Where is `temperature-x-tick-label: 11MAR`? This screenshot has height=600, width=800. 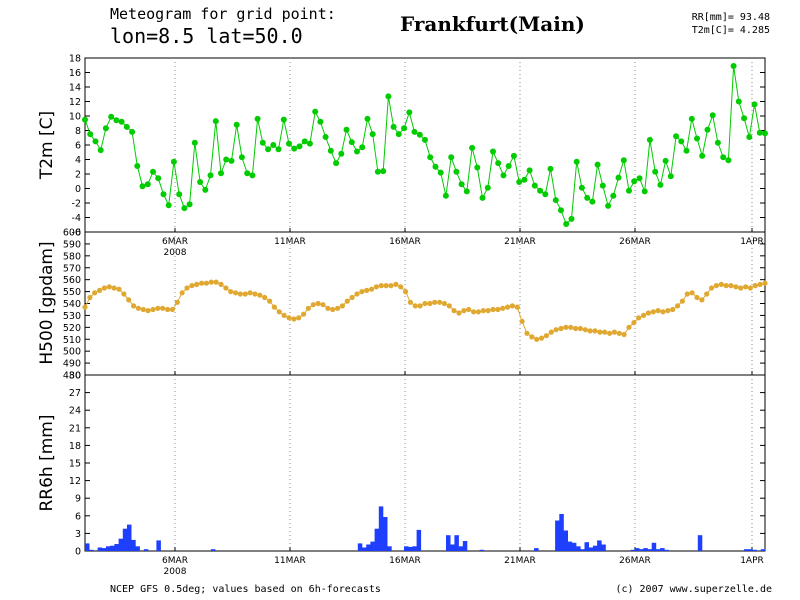
temperature-x-tick-label: 11MAR is located at coordinates (290, 242).